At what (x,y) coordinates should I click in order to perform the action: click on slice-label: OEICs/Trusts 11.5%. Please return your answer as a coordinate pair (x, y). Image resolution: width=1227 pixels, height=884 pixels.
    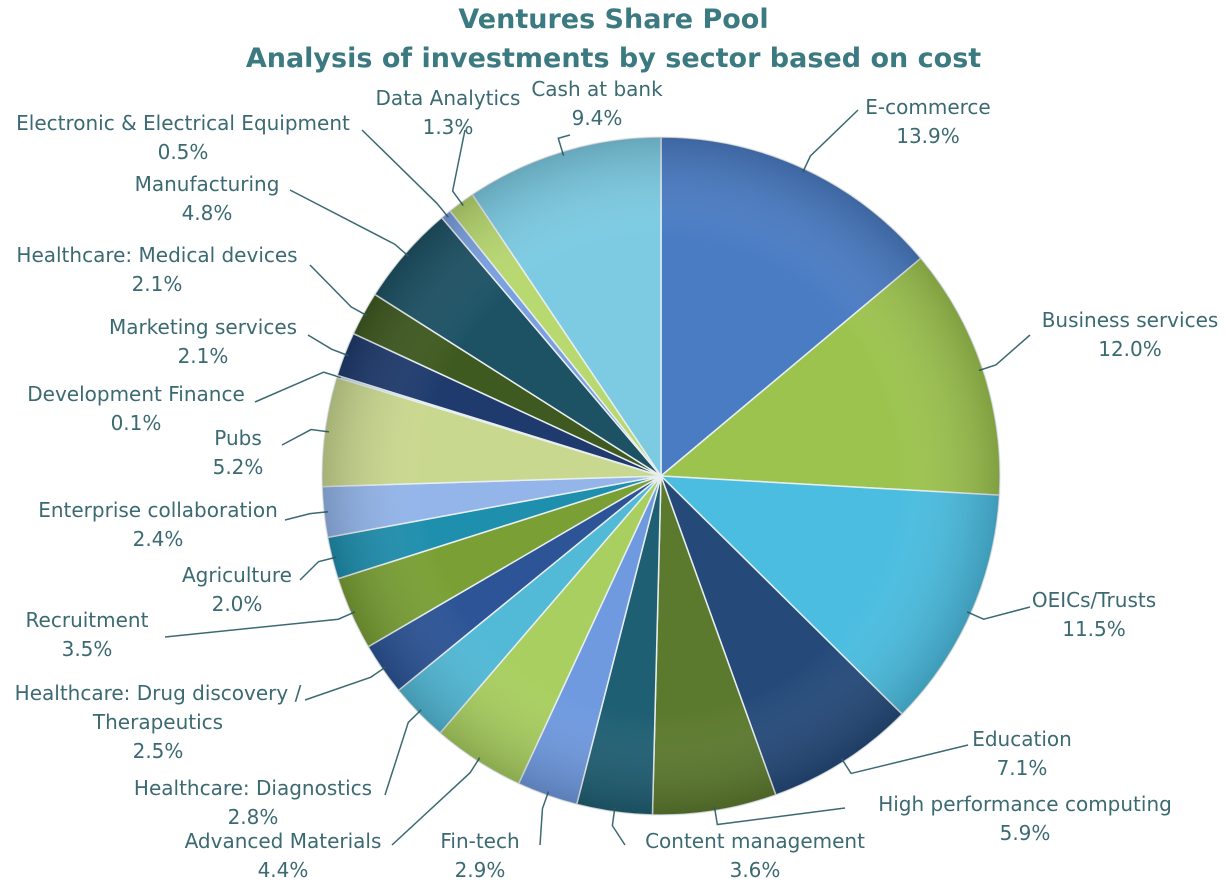
    Looking at the image, I should click on (1094, 615).